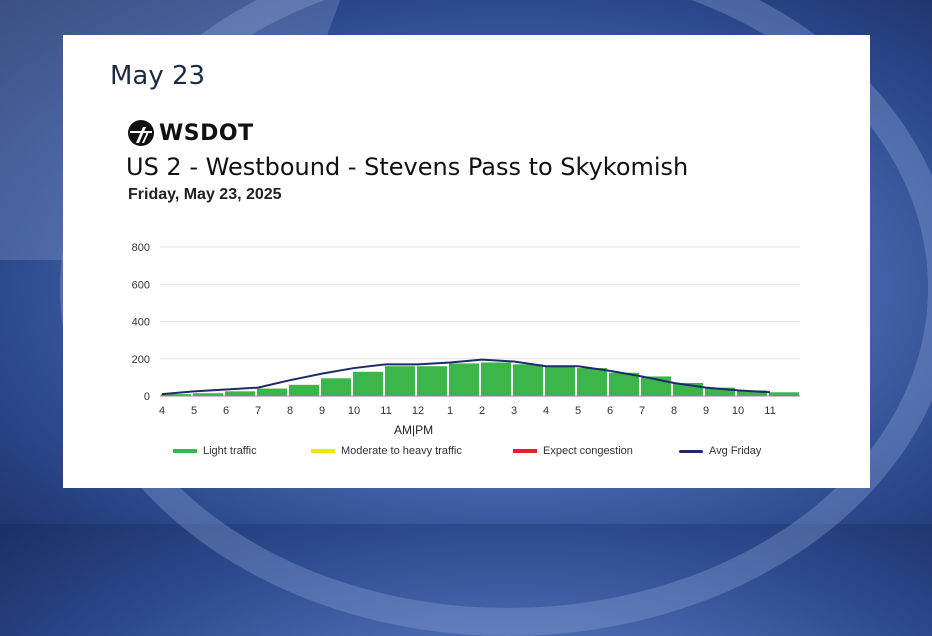 This screenshot has width=932, height=636. What do you see at coordinates (141, 133) in the screenshot?
I see `wsdot-logo-icon` at bounding box center [141, 133].